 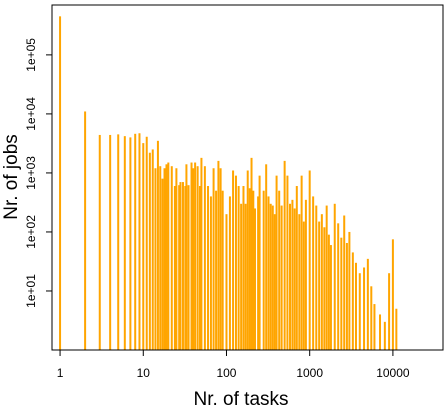 What do you see at coordinates (31, 291) in the screenshot?
I see `y-tick-label: 1e+01` at bounding box center [31, 291].